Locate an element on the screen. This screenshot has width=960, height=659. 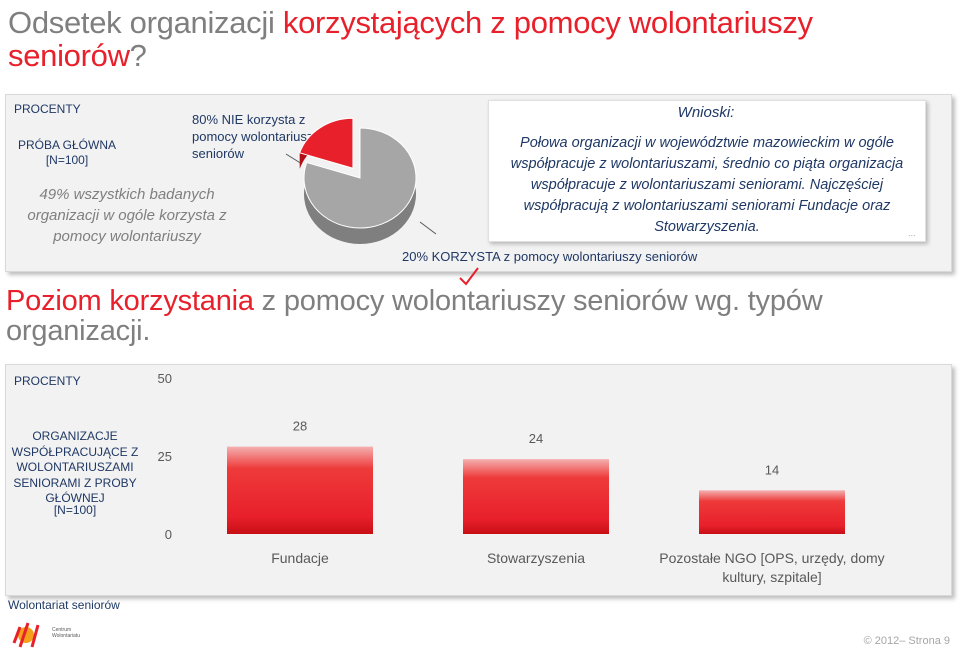
pie-leader-yes is located at coordinates (428, 228).